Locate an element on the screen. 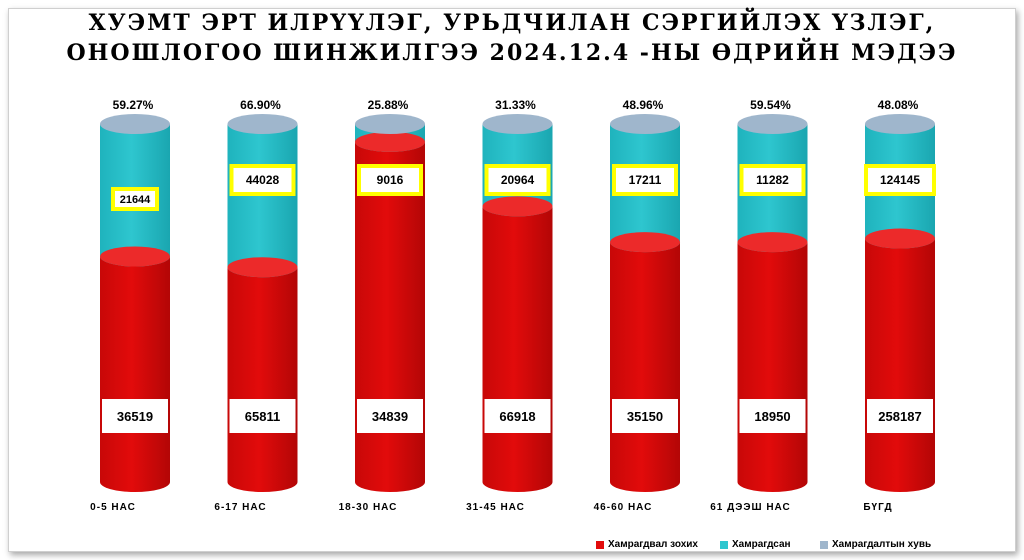 The height and width of the screenshot is (560, 1024). data-label-remaining: 65811 is located at coordinates (262, 416).